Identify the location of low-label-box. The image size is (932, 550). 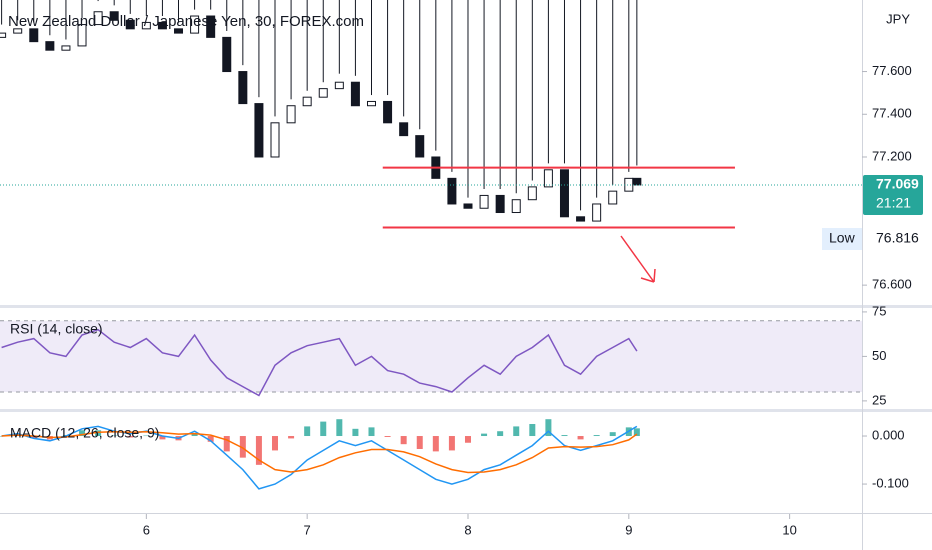
(842, 239).